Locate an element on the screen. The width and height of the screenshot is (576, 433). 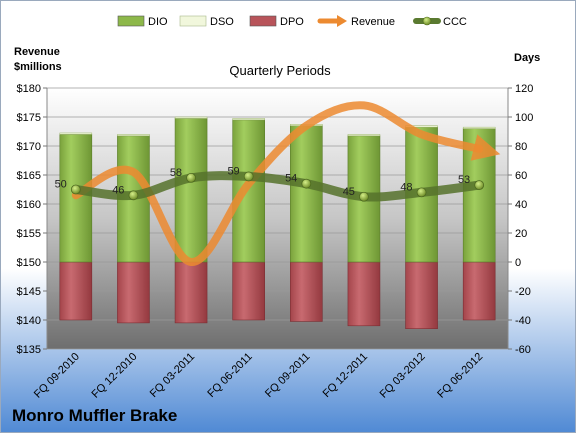
right-tick-label: 40 is located at coordinates (521, 205).